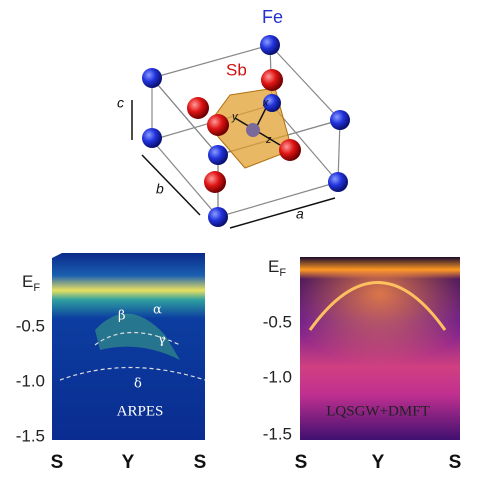 Image resolution: width=478 pixels, height=482 pixels. Describe the element at coordinates (235, 117) in the screenshot. I see `local-axis: y` at that location.